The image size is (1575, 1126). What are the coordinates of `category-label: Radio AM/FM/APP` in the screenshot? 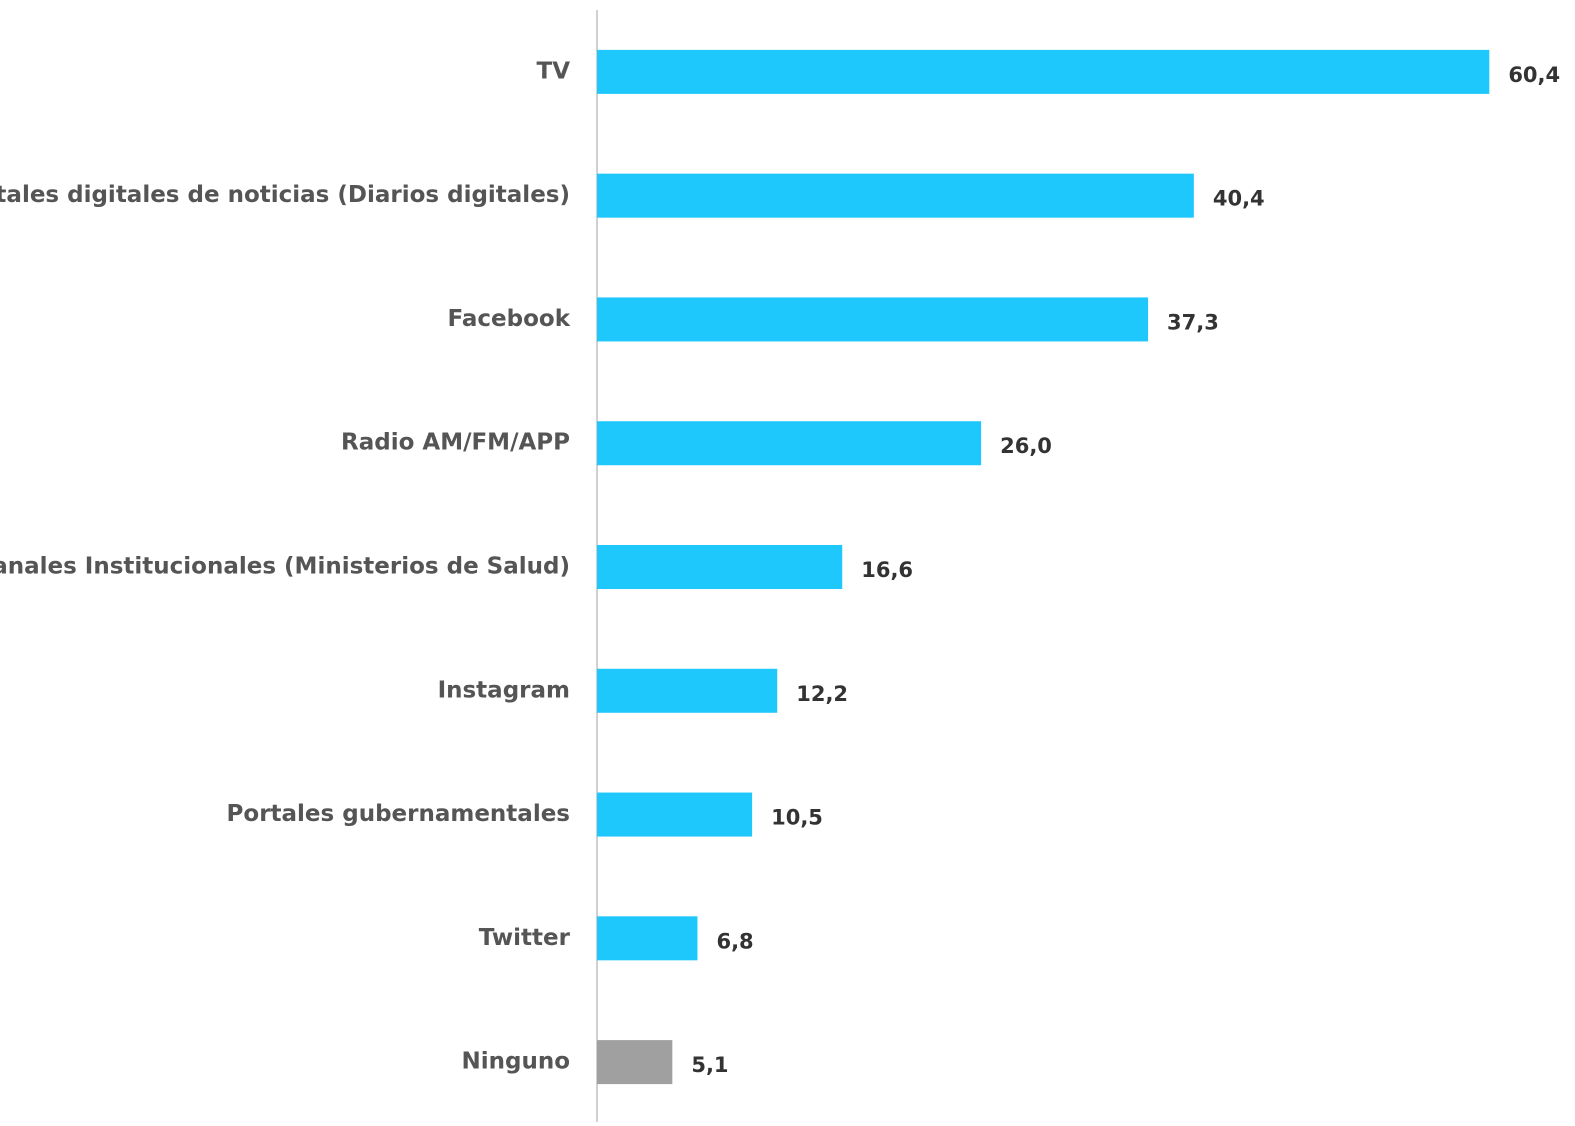 It's located at (455, 443).